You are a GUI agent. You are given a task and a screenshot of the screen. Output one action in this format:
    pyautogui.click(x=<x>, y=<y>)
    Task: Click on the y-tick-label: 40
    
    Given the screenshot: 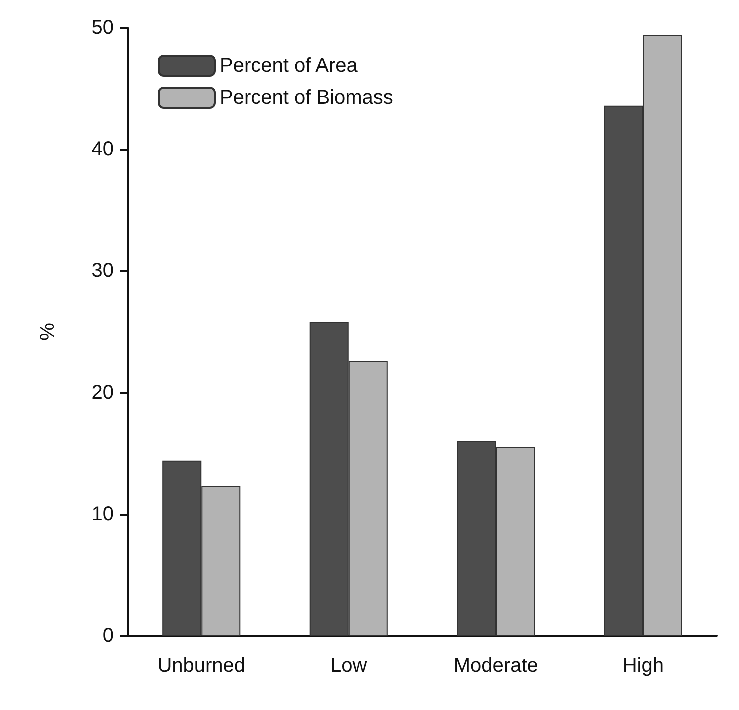 What is the action you would take?
    pyautogui.click(x=103, y=149)
    